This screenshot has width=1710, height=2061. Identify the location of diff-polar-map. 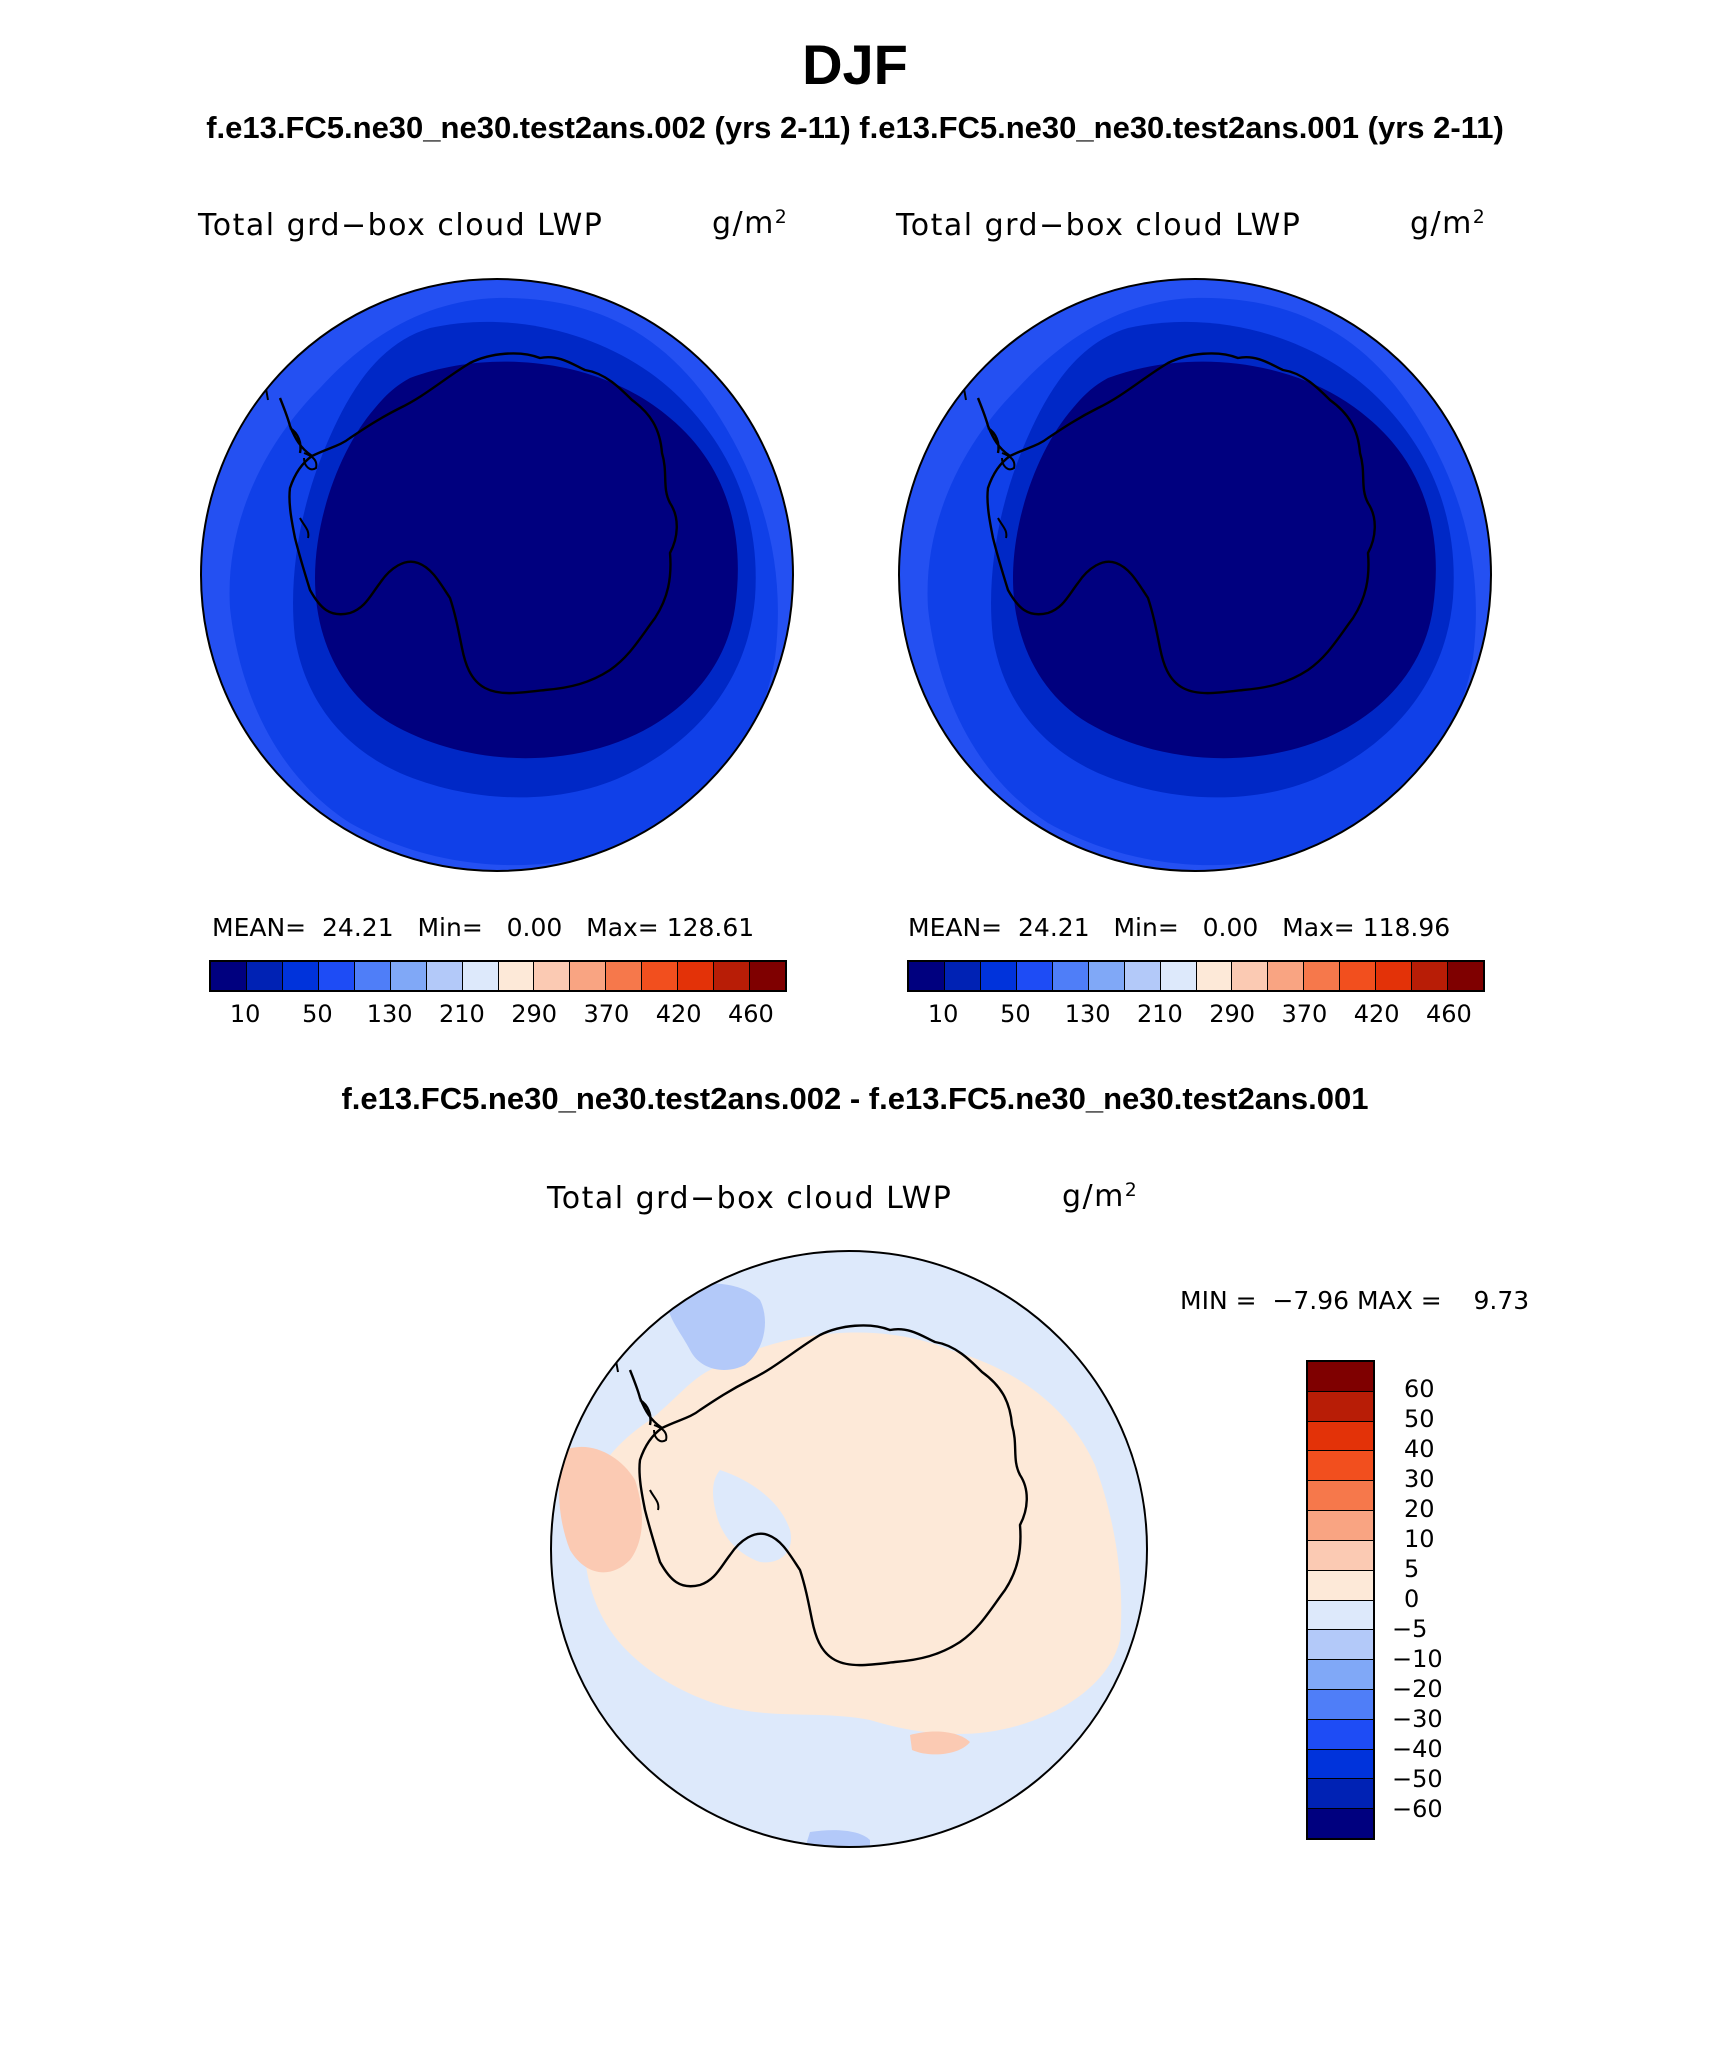
(849, 1549).